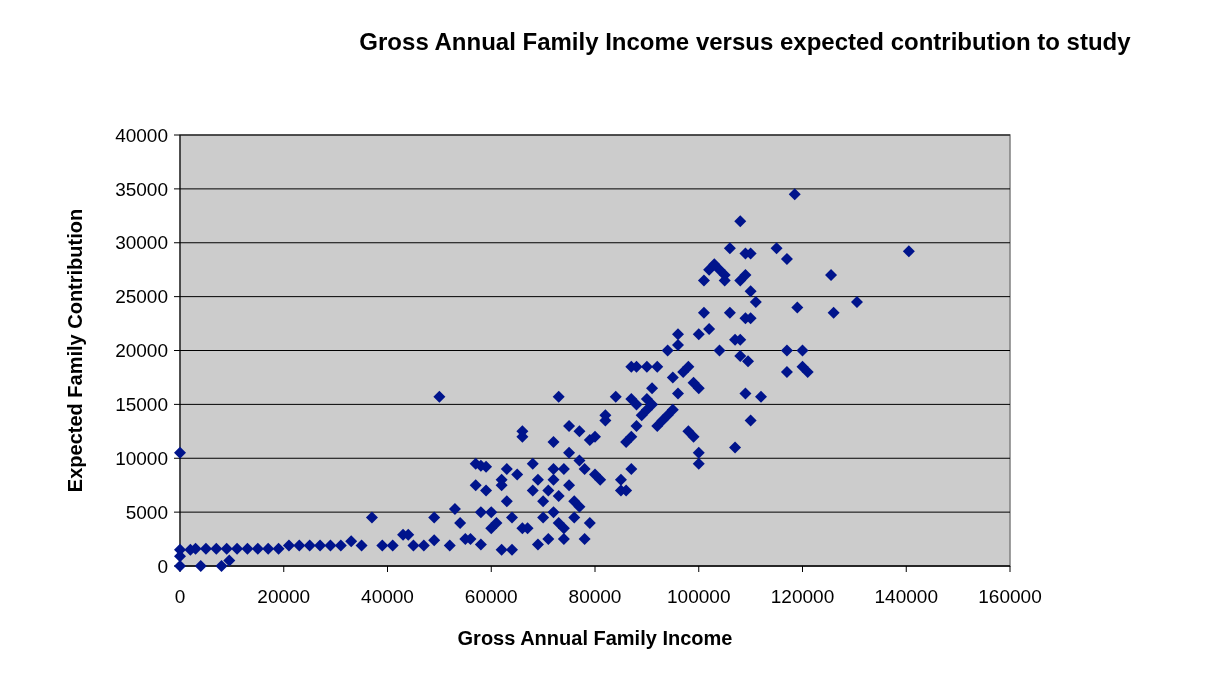 The width and height of the screenshot is (1231, 677). I want to click on y-axis-title: Expected Family Contribution, so click(75, 350).